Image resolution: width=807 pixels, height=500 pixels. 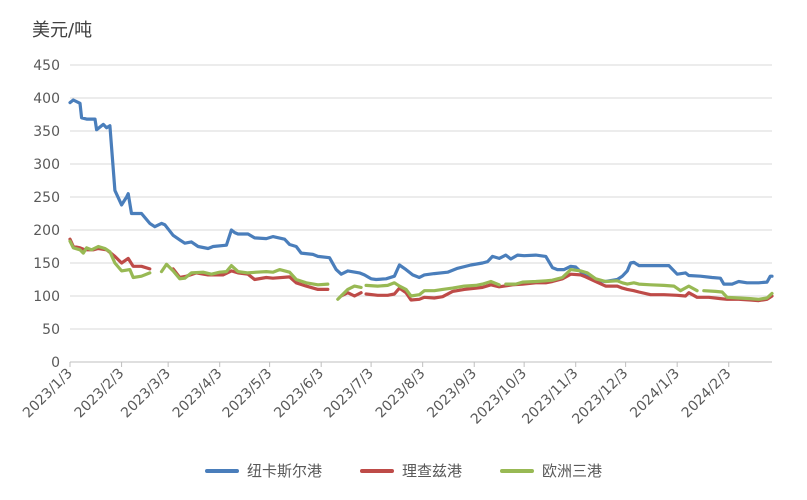 I want to click on x-tick-label-13: 2024/2/3, so click(x=707, y=394).